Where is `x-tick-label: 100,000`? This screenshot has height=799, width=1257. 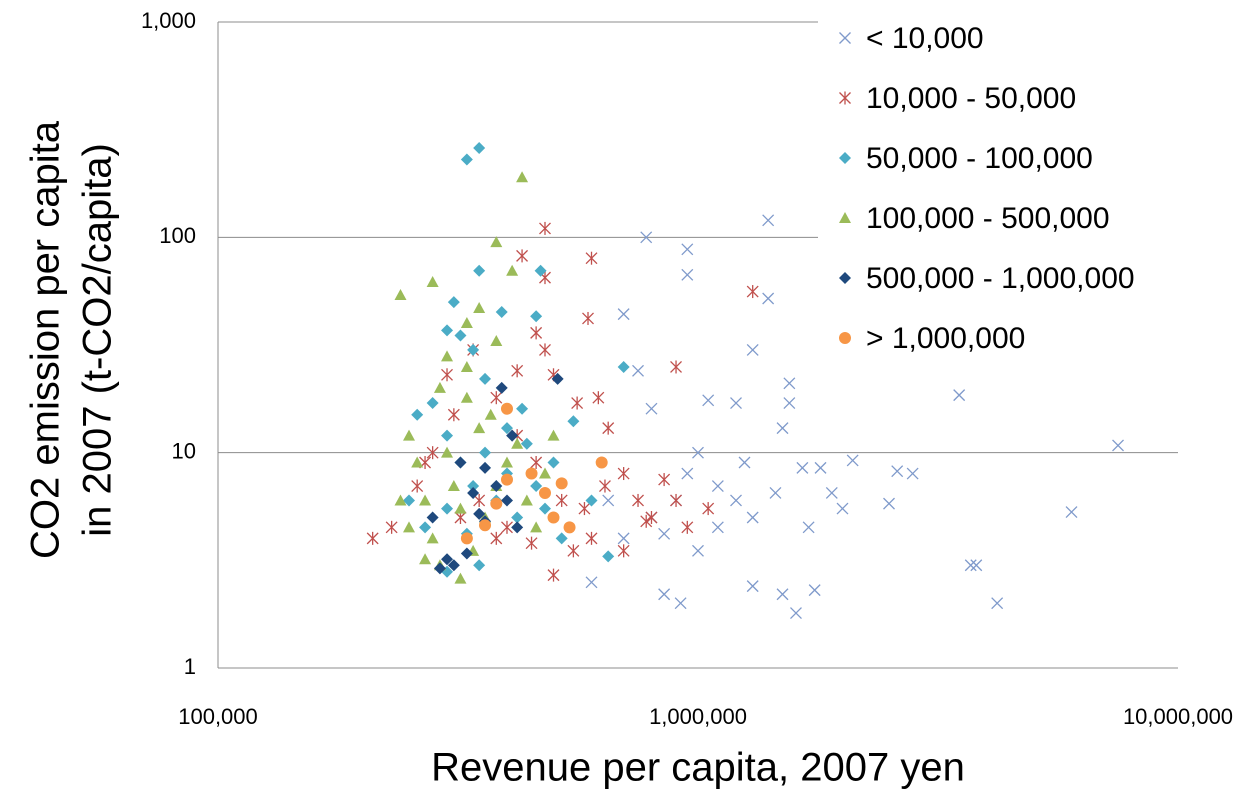
x-tick-label: 100,000 is located at coordinates (218, 716).